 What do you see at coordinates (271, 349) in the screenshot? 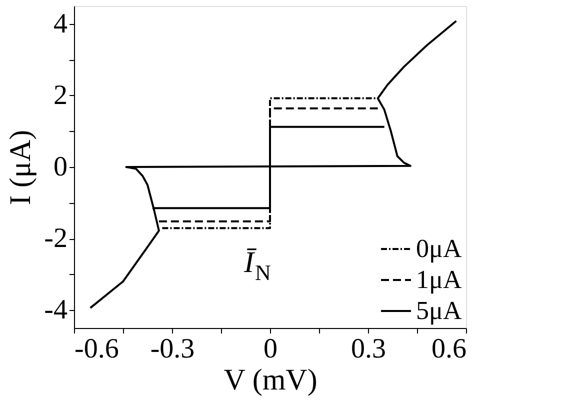
I see `x-tick-label: 0` at bounding box center [271, 349].